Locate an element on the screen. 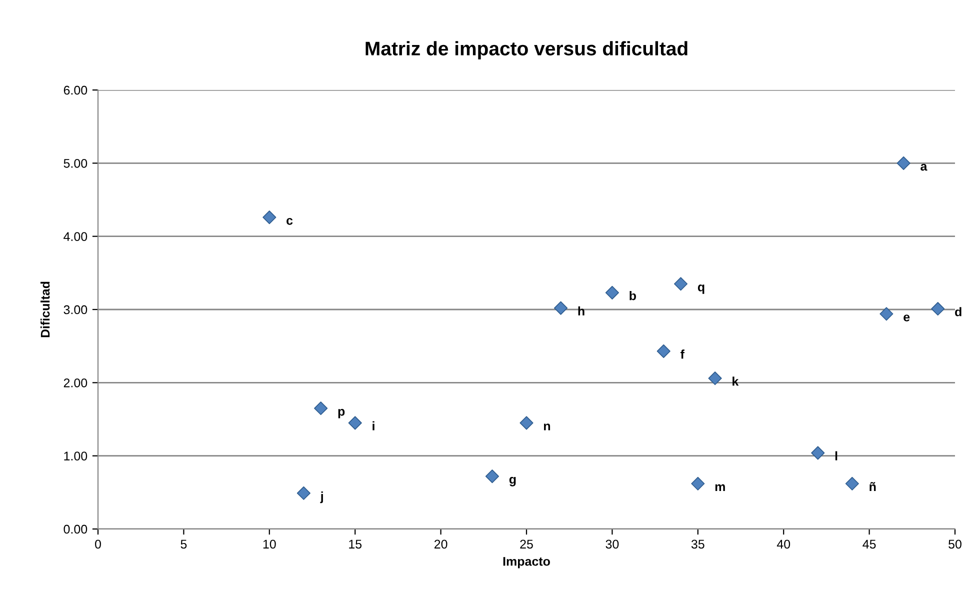 The image size is (963, 590). annotation: n is located at coordinates (547, 427).